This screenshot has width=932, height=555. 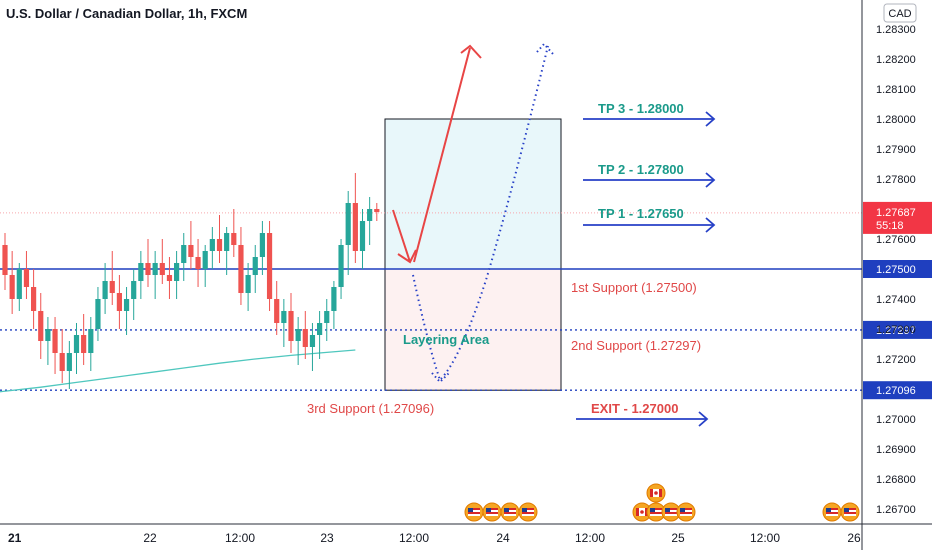 I want to click on level-price-label: 1.27500, so click(x=896, y=270).